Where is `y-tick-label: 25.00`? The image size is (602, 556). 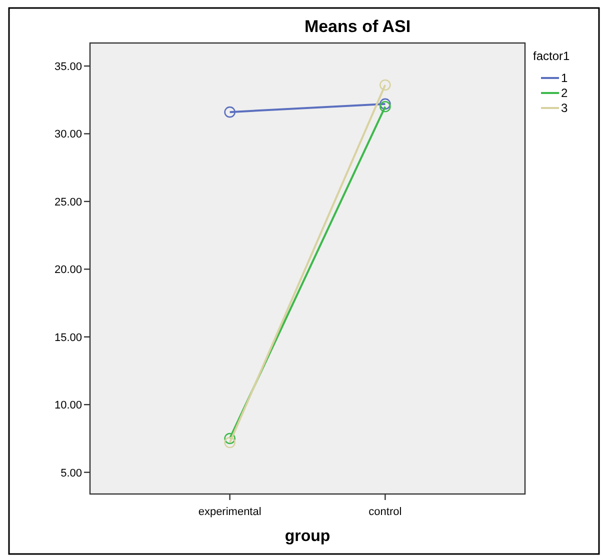
y-tick-label: 25.00 is located at coordinates (68, 202).